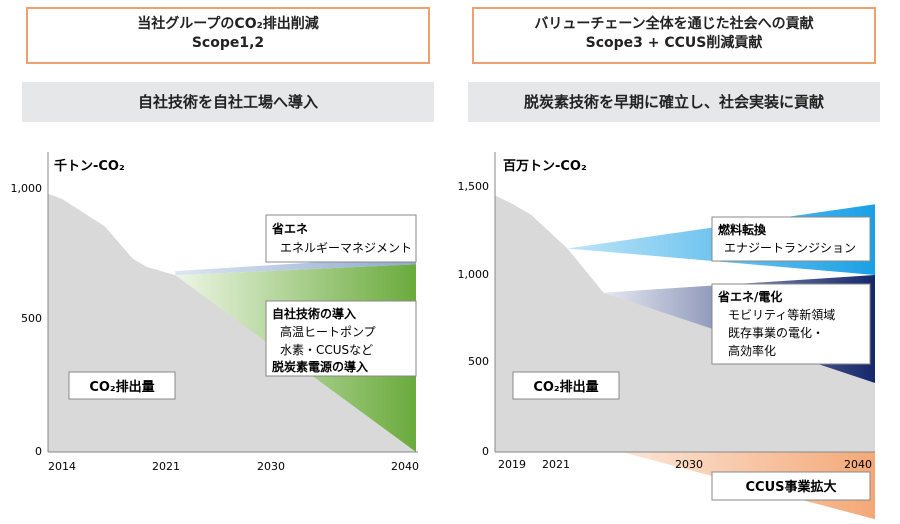 The height and width of the screenshot is (524, 900). I want to click on energy-saving-detail: エネルギーマネジメント, so click(346, 248).